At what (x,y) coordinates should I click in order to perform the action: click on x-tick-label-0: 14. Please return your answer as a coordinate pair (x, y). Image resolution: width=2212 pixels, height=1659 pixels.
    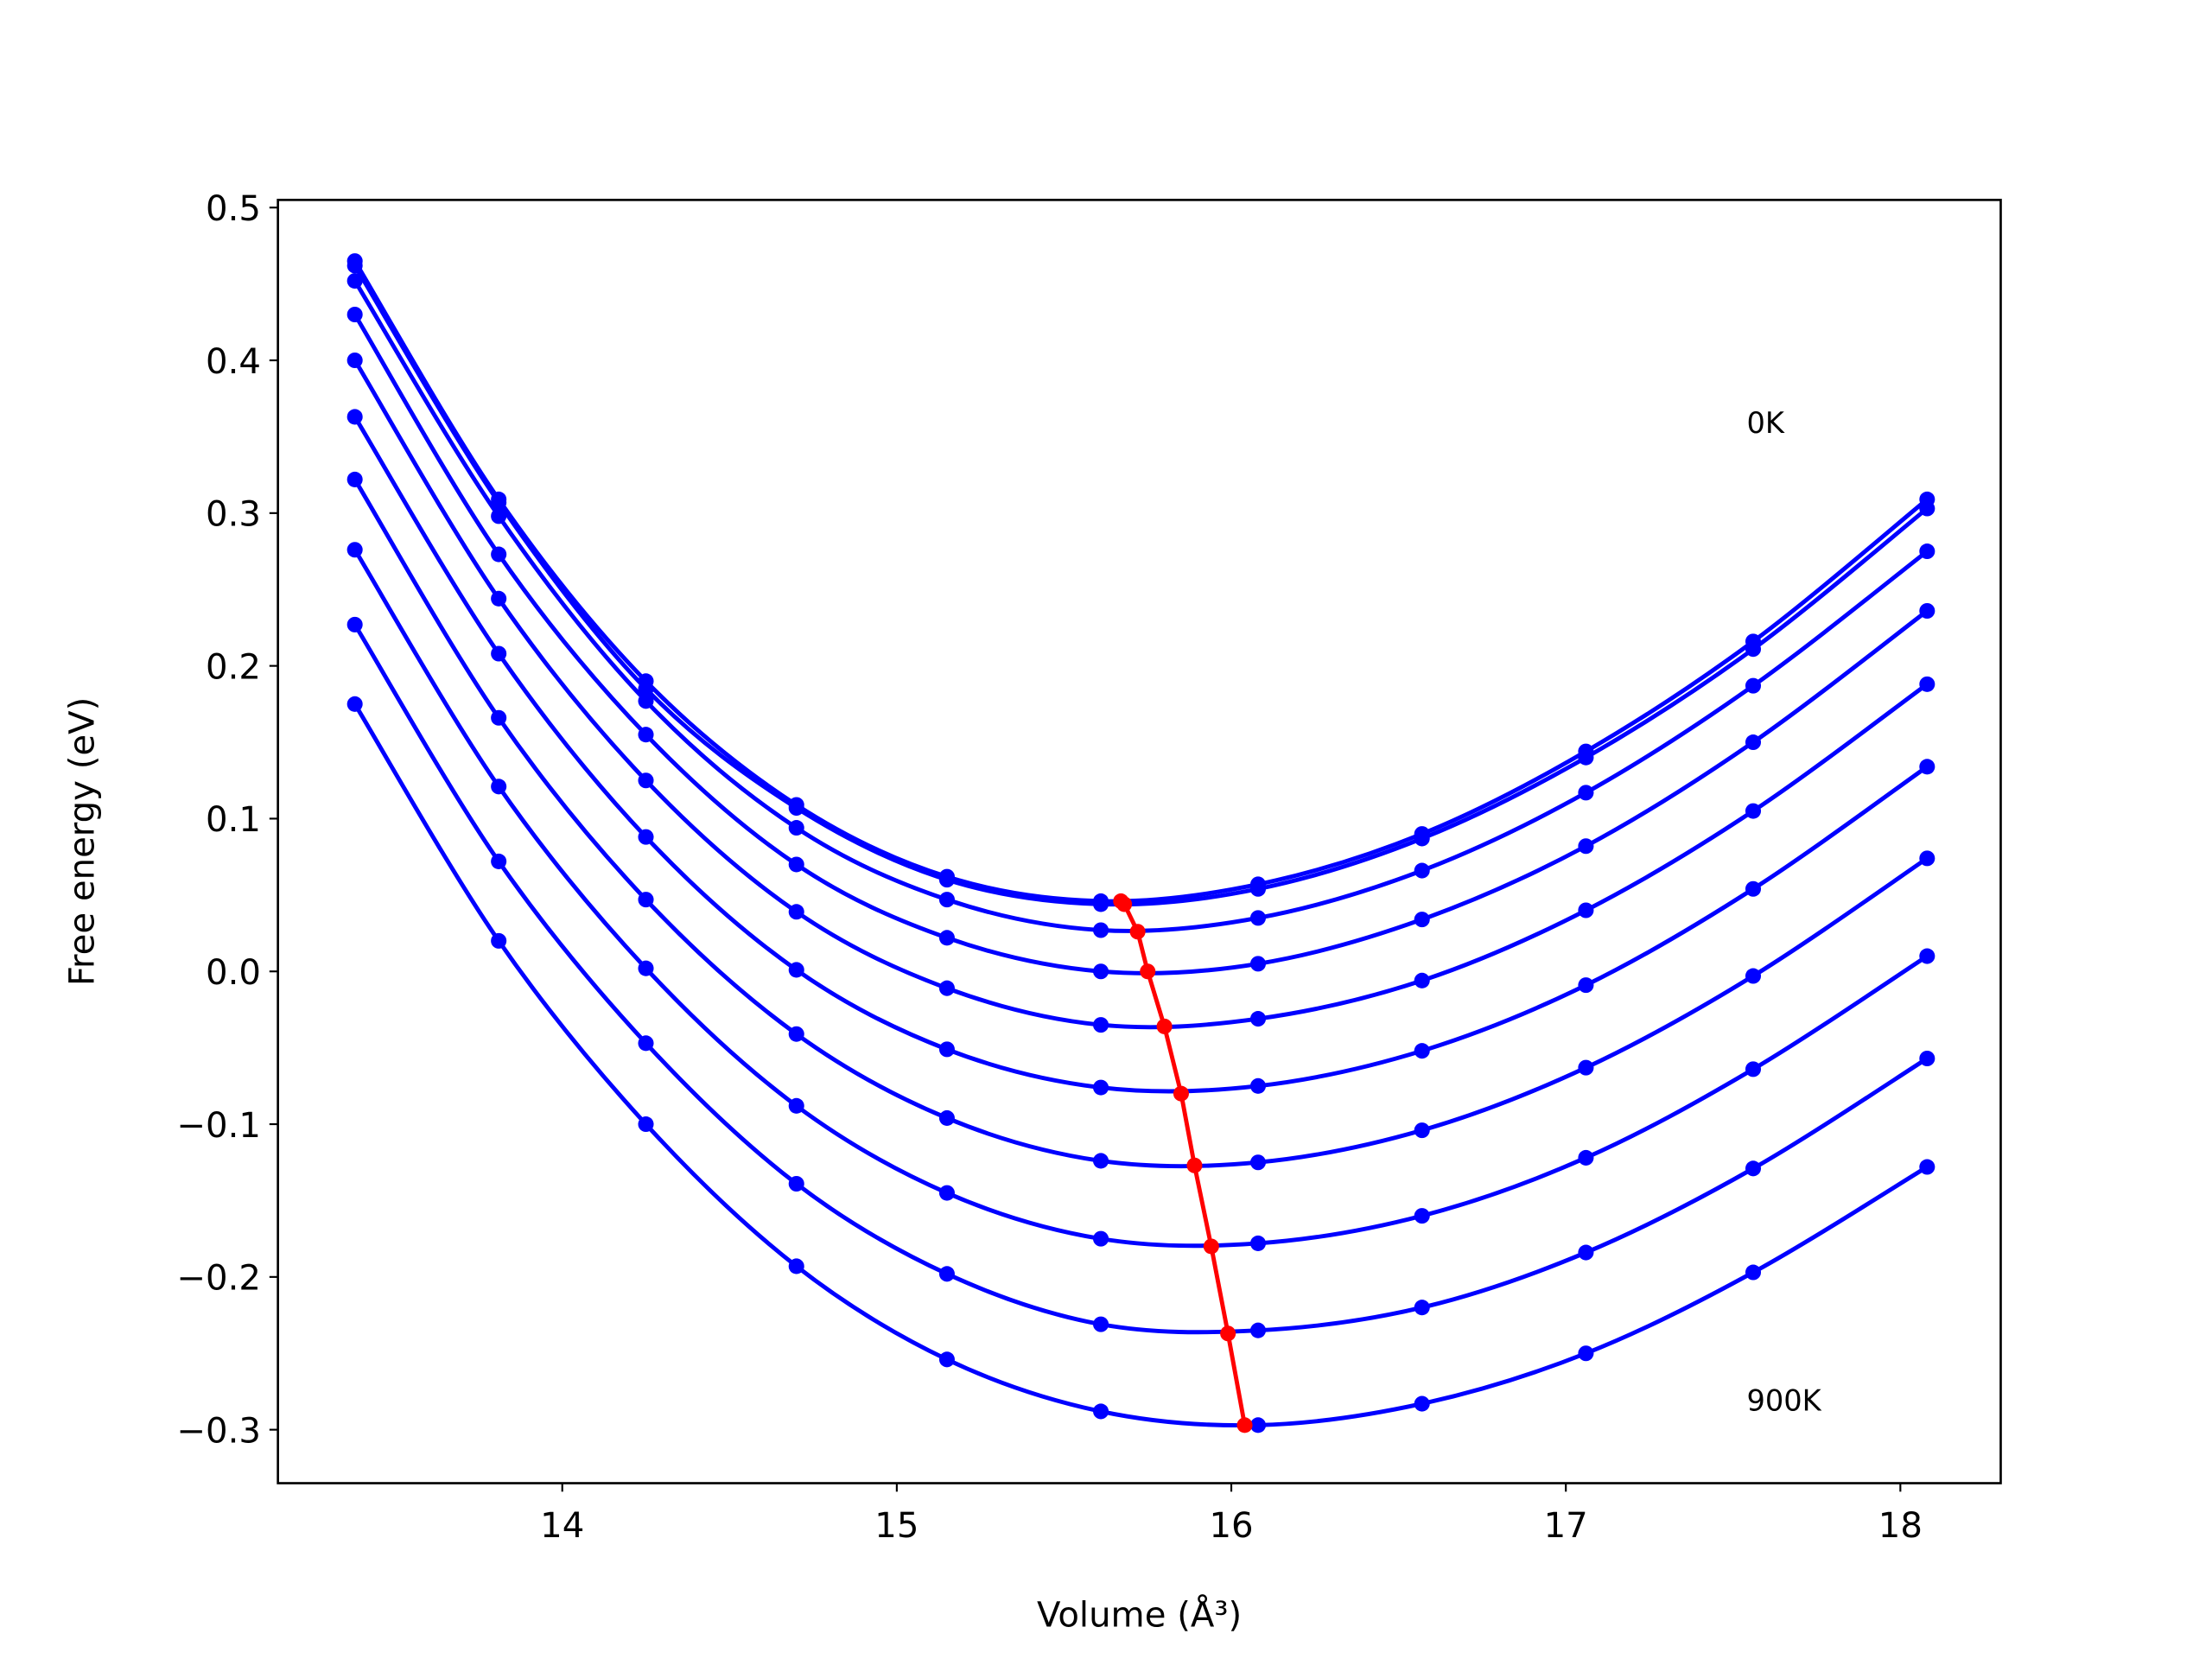
    Looking at the image, I should click on (562, 1526).